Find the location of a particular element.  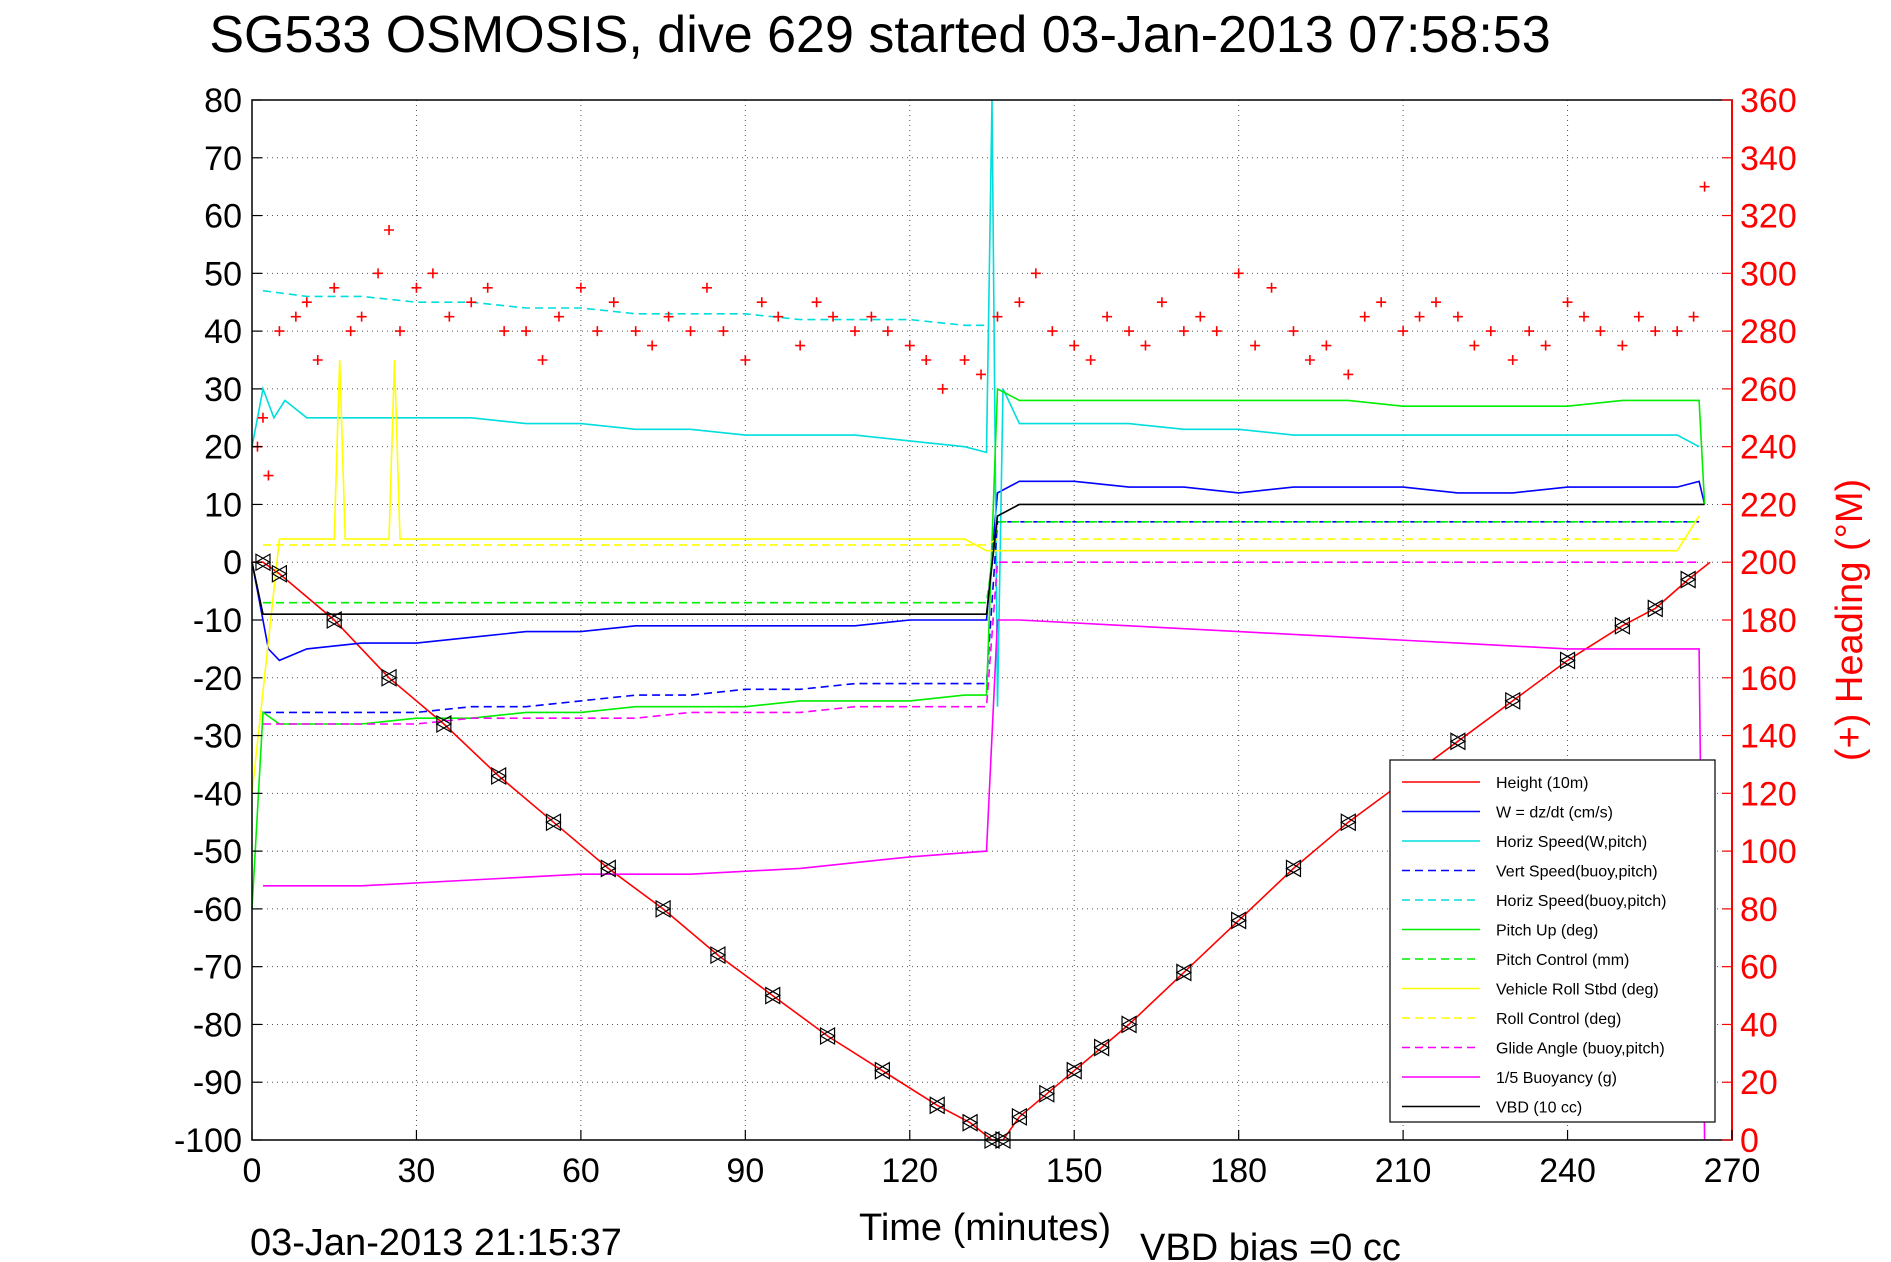

y-left-tick-label: 70 is located at coordinates (223, 159).